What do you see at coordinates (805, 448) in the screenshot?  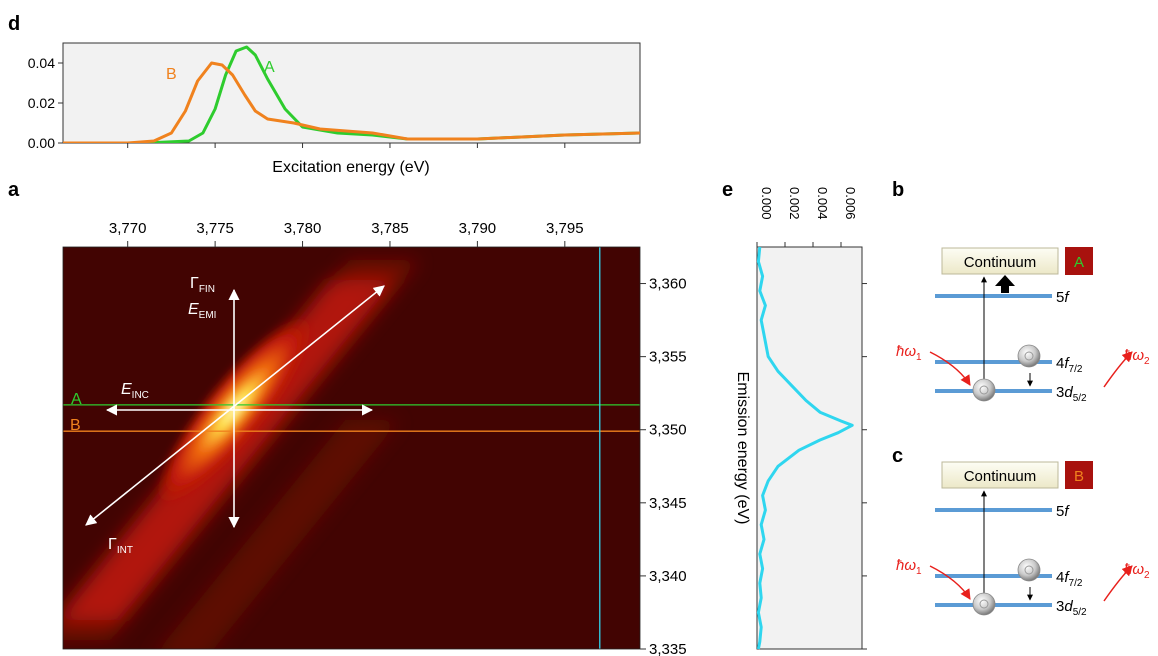 I see `panel-e-series-line` at bounding box center [805, 448].